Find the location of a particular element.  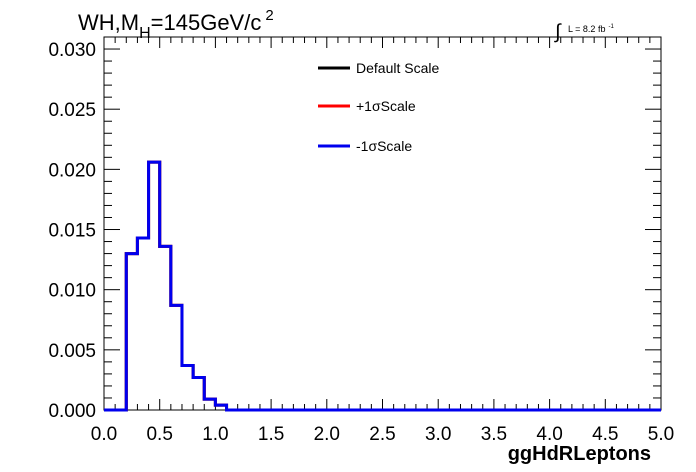

x-tick-label: 3.0 is located at coordinates (438, 434).